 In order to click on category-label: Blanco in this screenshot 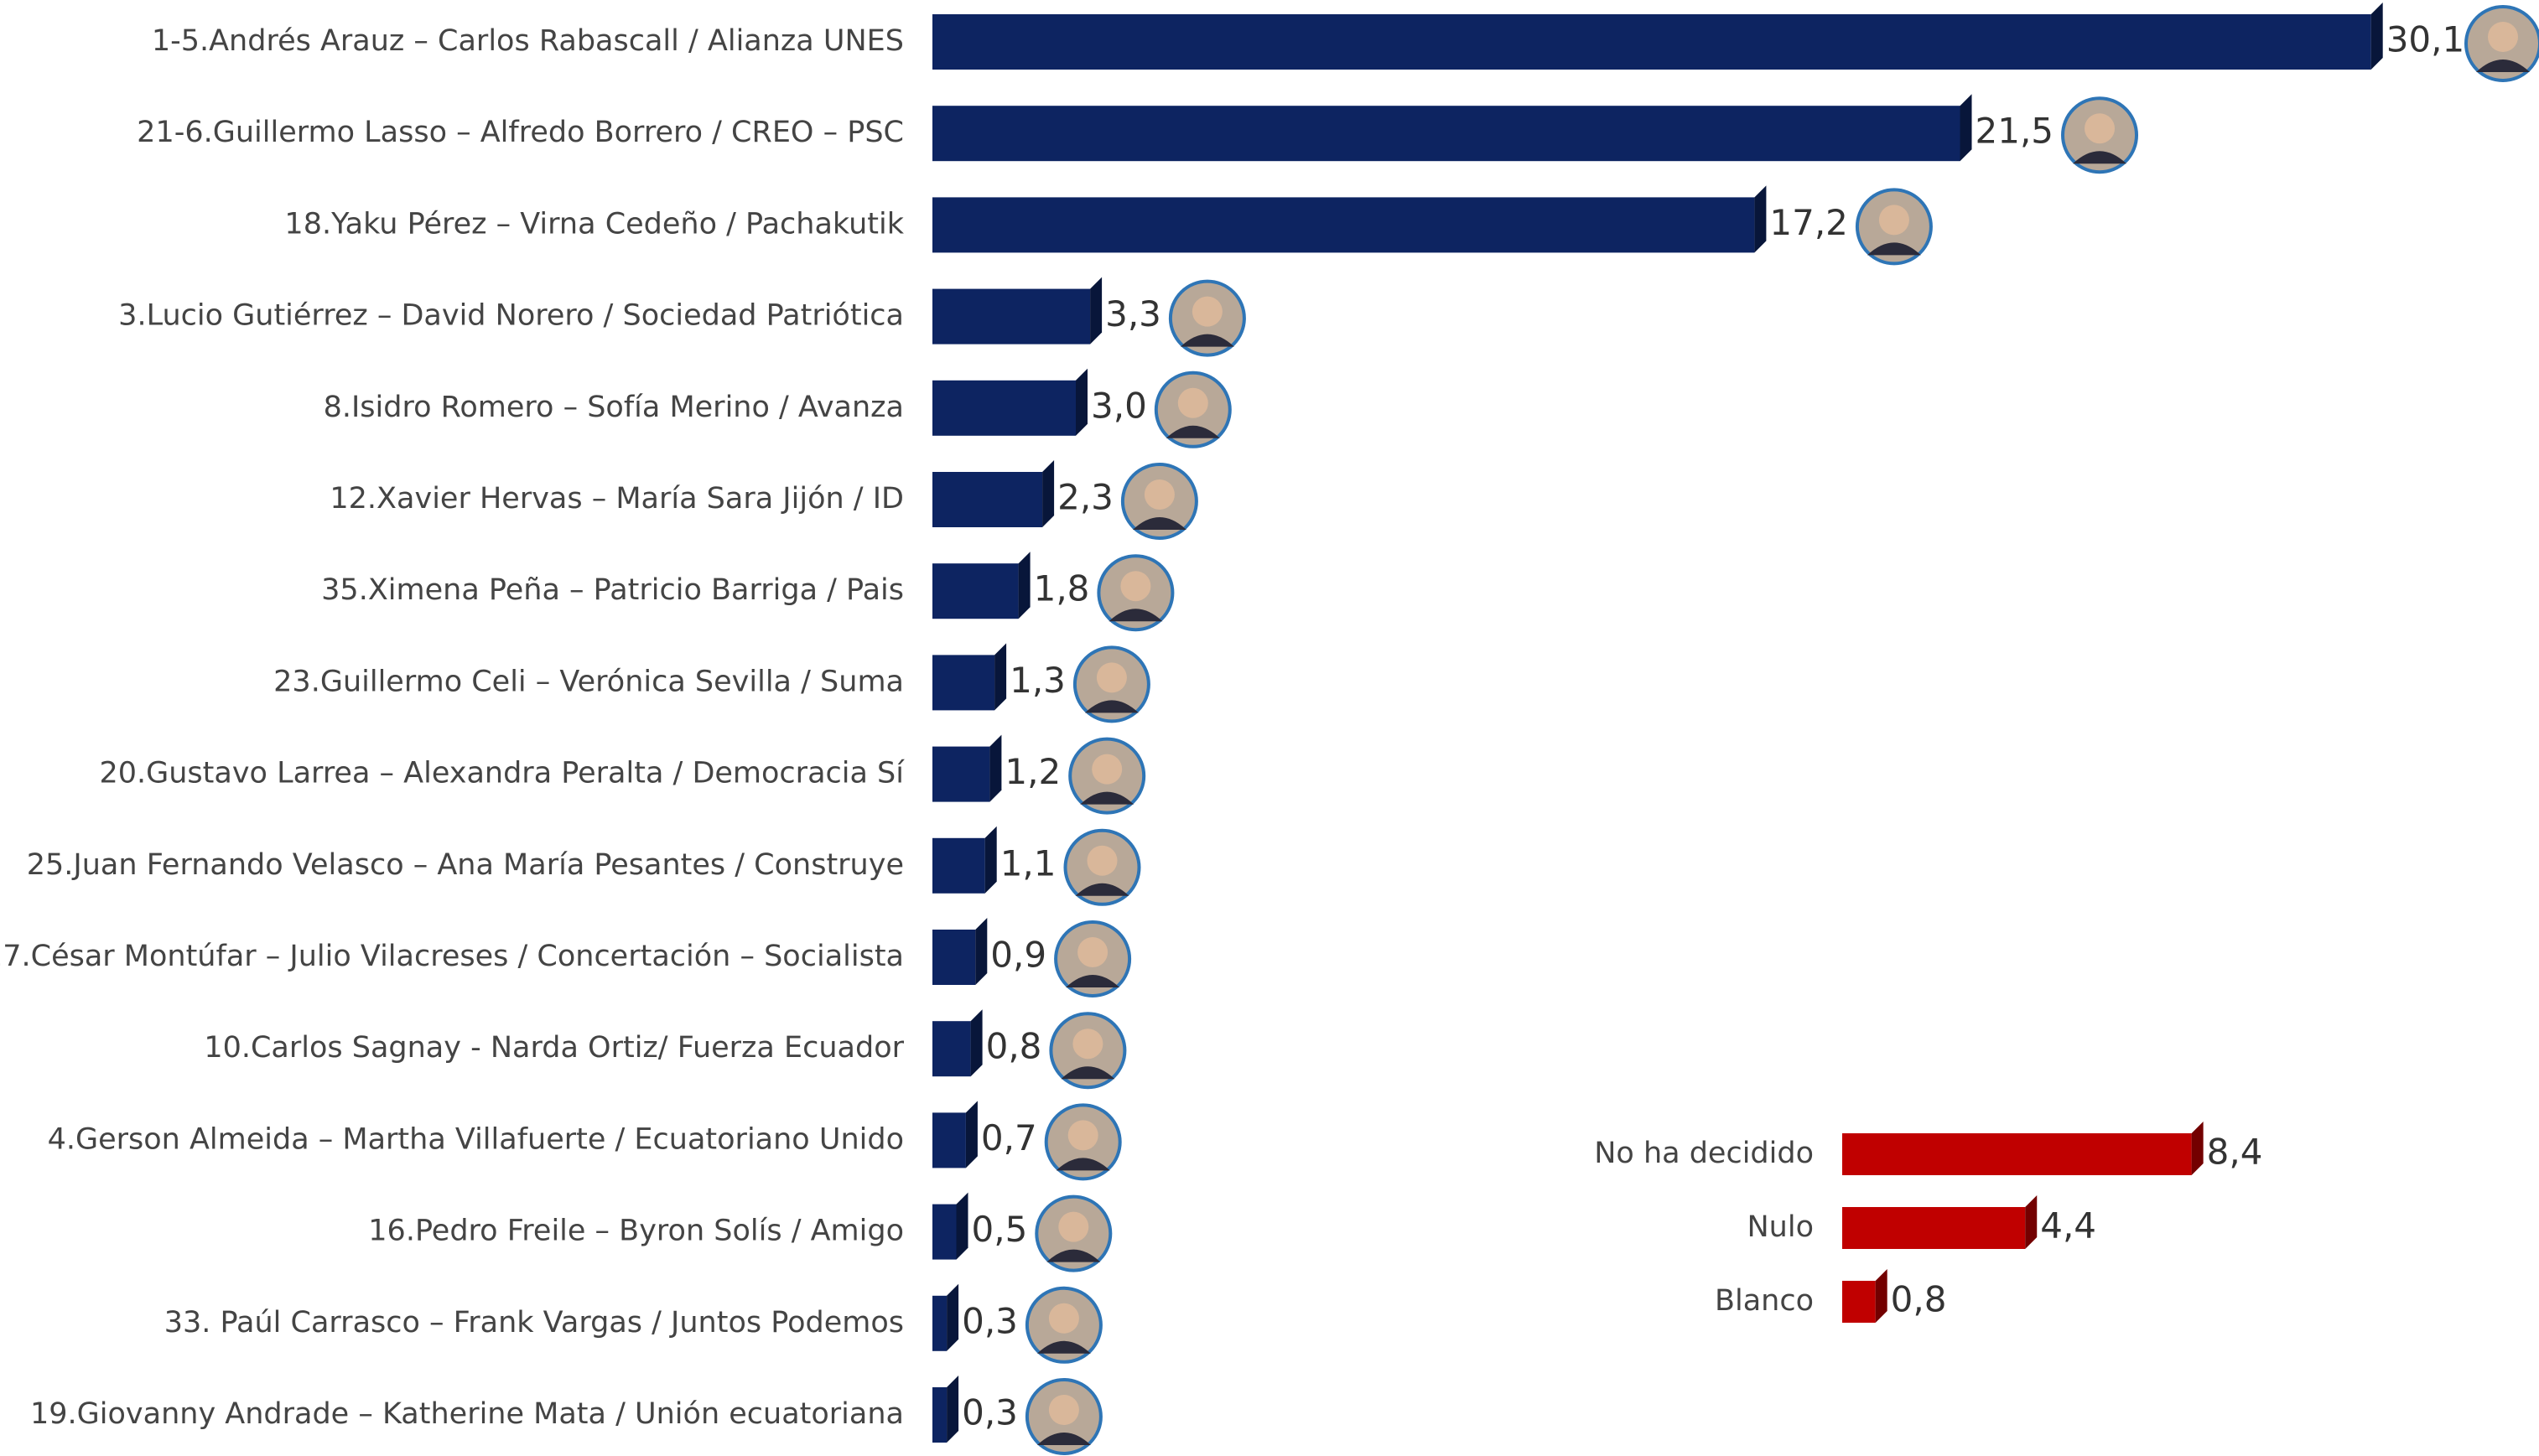, I will do `click(1764, 1301)`.